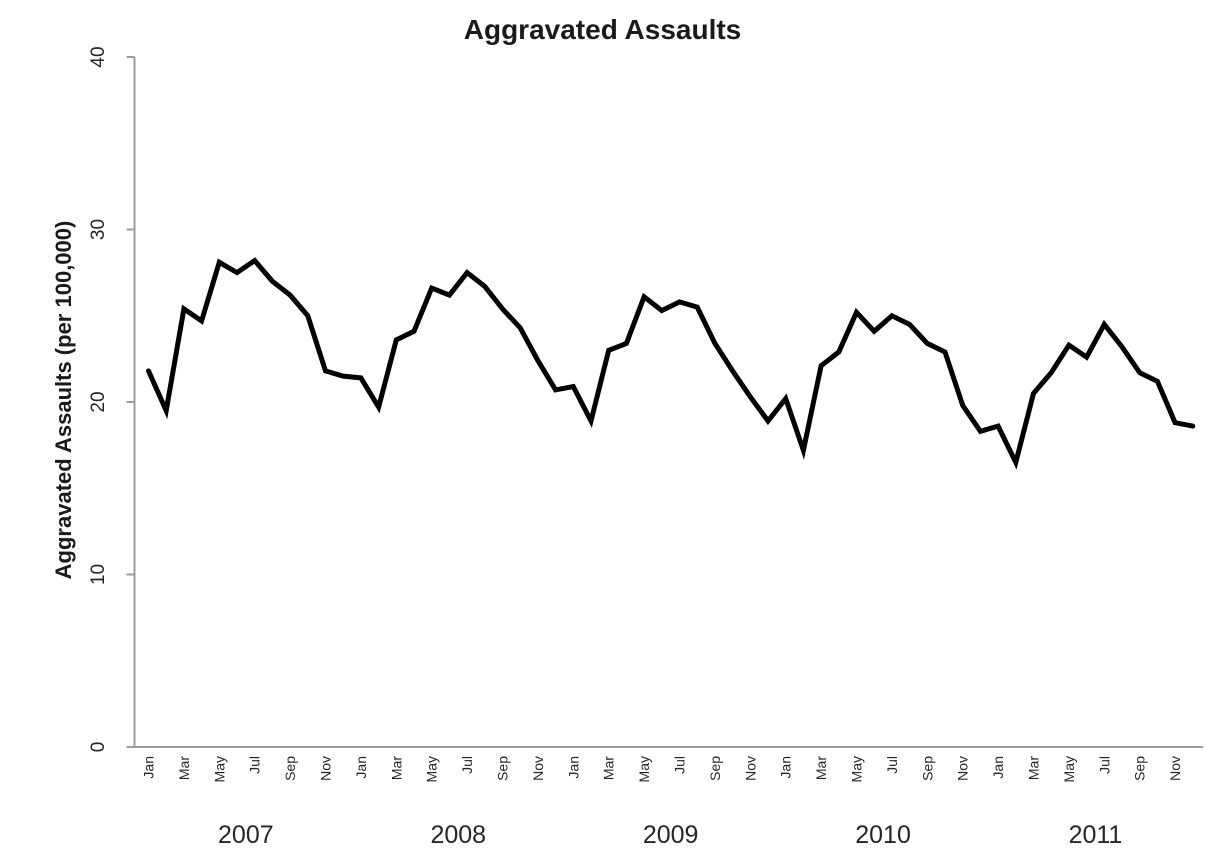 Image resolution: width=1205 pixels, height=867 pixels. What do you see at coordinates (1096, 835) in the screenshot?
I see `x-year-label: 2011` at bounding box center [1096, 835].